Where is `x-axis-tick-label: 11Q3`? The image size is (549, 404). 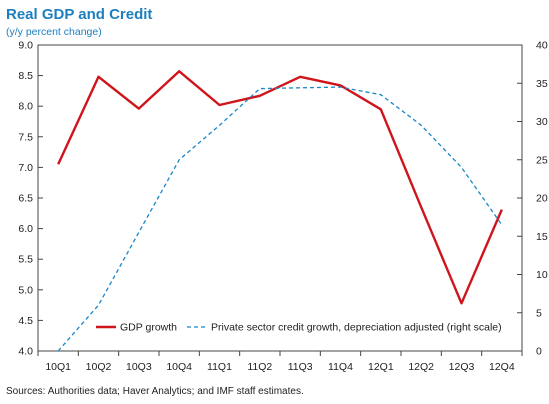 x-axis-tick-label: 11Q3 is located at coordinates (300, 367).